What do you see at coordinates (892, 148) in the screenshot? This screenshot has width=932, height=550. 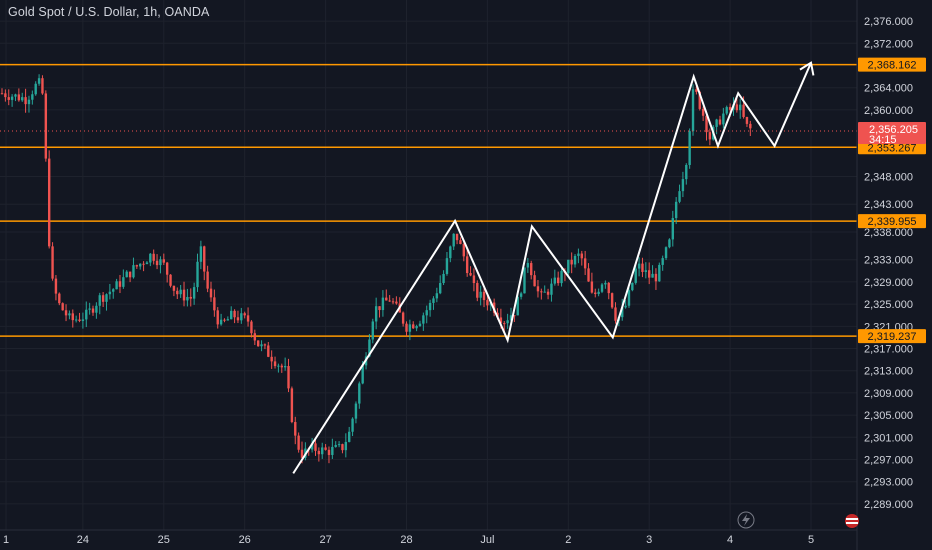 I see `level-badge-label: 2,353.267` at bounding box center [892, 148].